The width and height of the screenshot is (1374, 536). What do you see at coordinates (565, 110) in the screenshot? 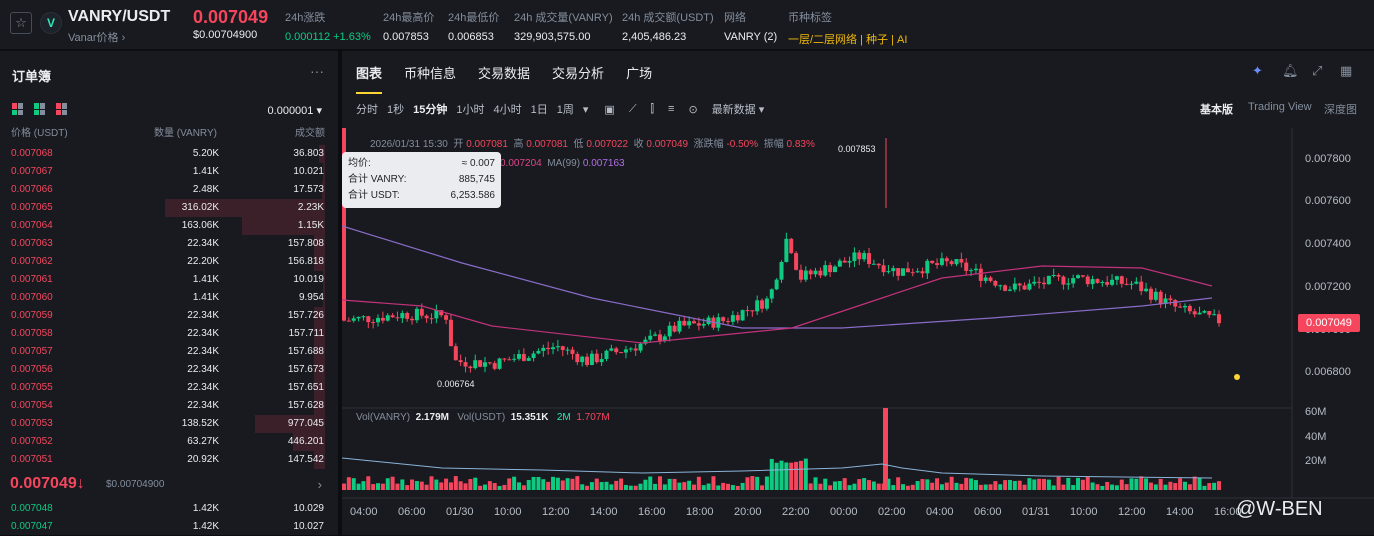
I see `interval-1w: 1周` at bounding box center [565, 110].